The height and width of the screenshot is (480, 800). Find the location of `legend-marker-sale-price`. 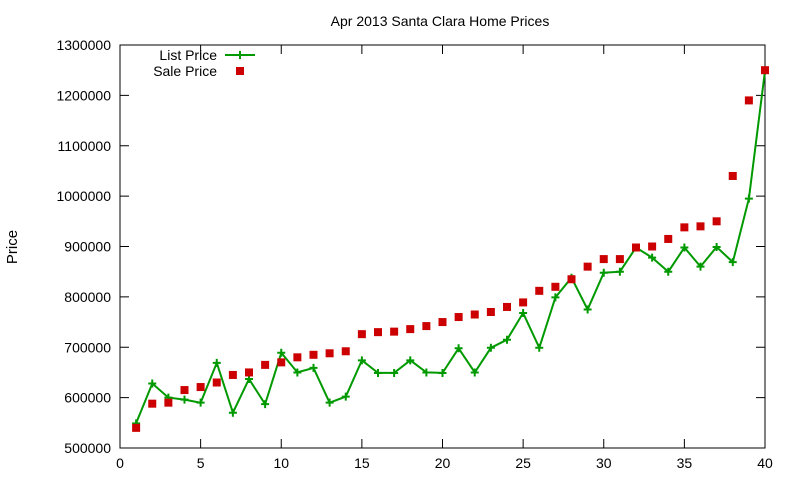

legend-marker-sale-price is located at coordinates (240, 71).